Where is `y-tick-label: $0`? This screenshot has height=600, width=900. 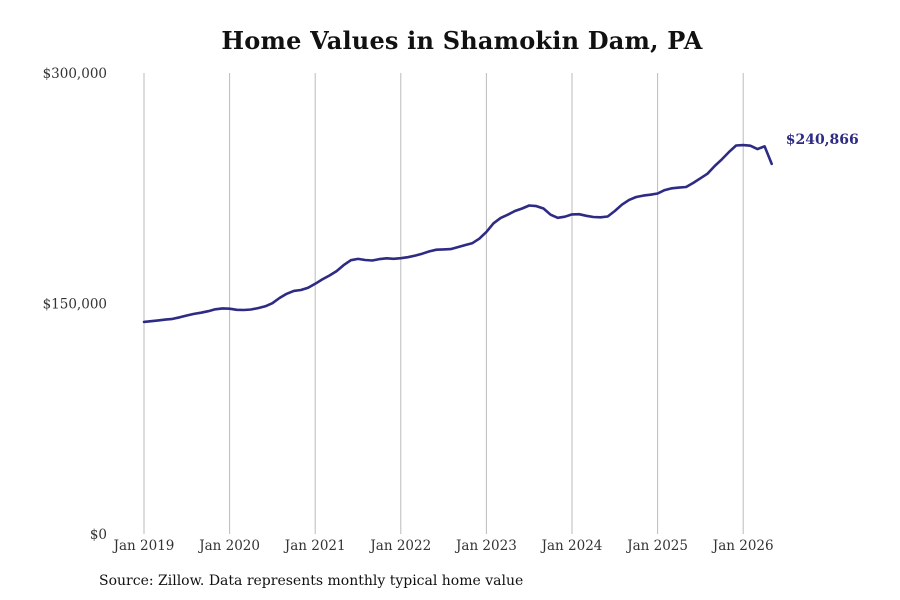
y-tick-label: $0 is located at coordinates (98, 535).